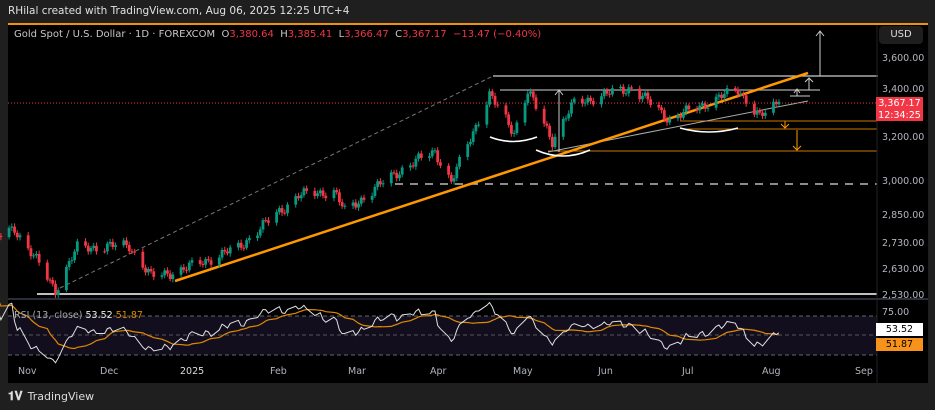  What do you see at coordinates (310, 34) in the screenshot?
I see `high-value: 3,385.41` at bounding box center [310, 34].